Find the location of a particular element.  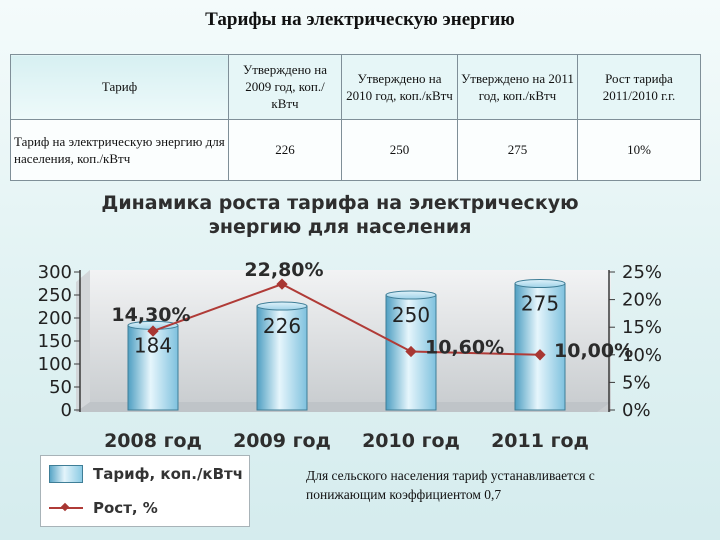

x-tick-label: 2011 год is located at coordinates (540, 441).